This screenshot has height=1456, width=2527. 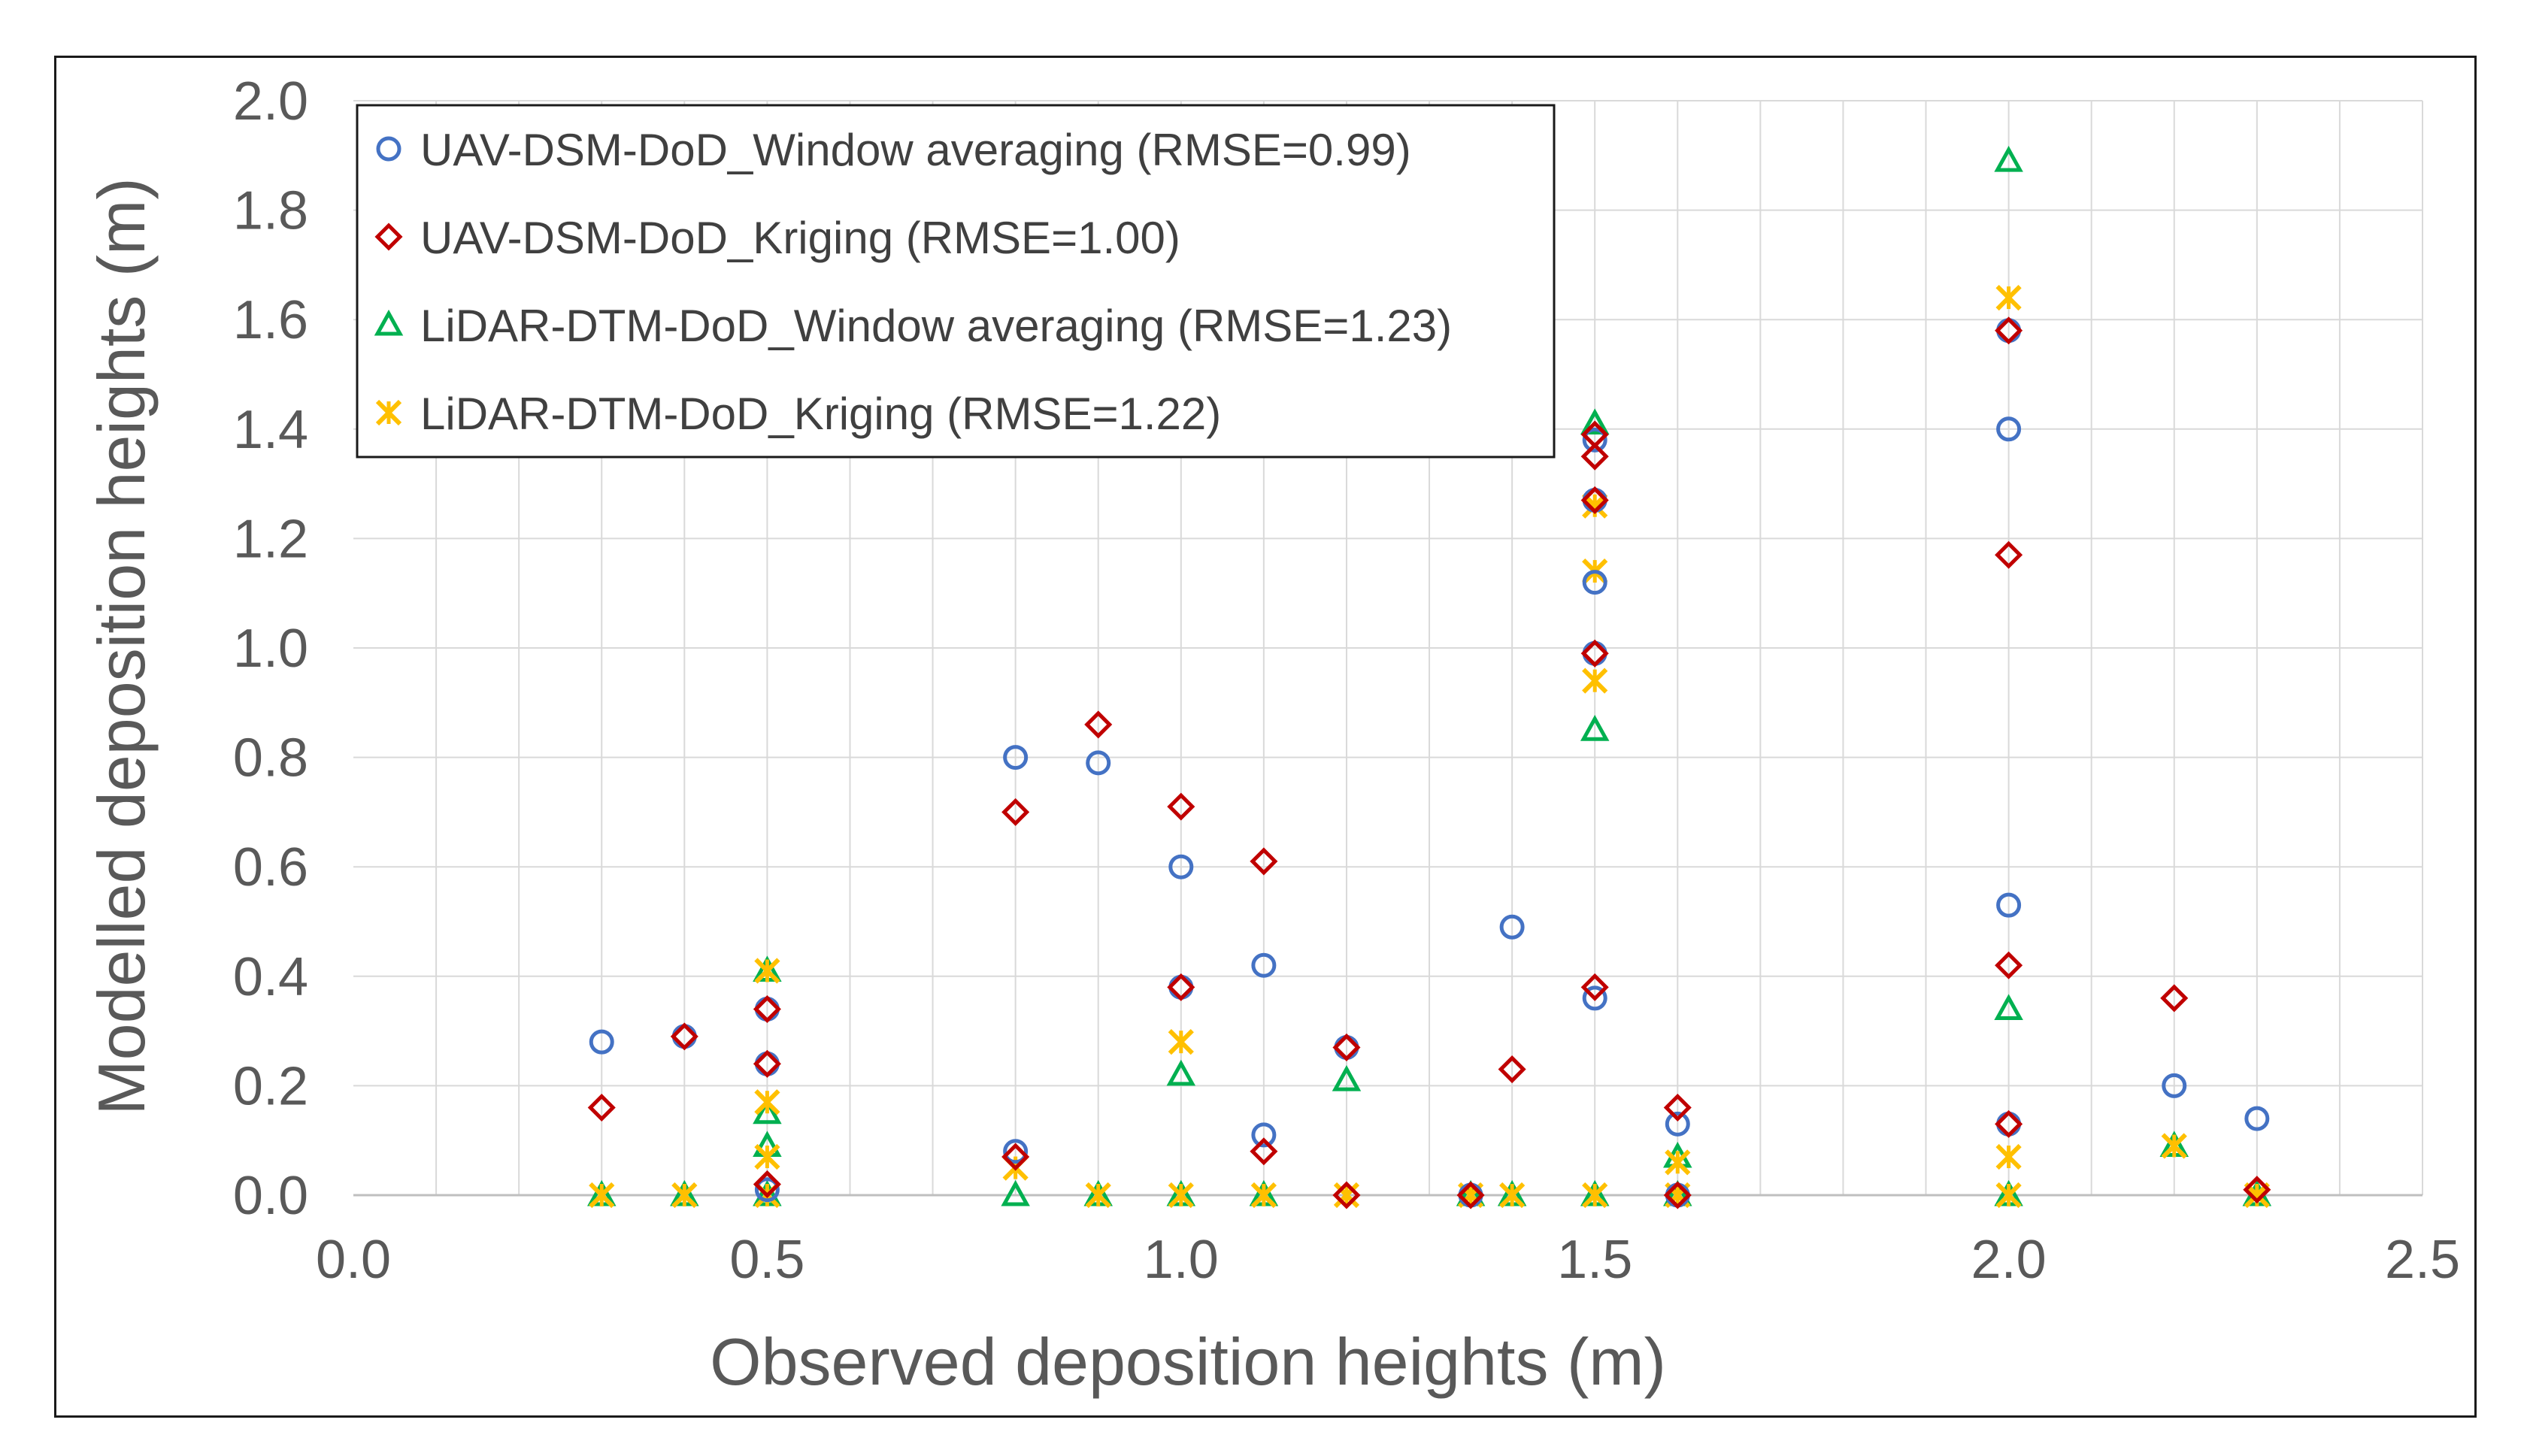 I want to click on x-tick-label: 2.5, so click(x=2422, y=1260).